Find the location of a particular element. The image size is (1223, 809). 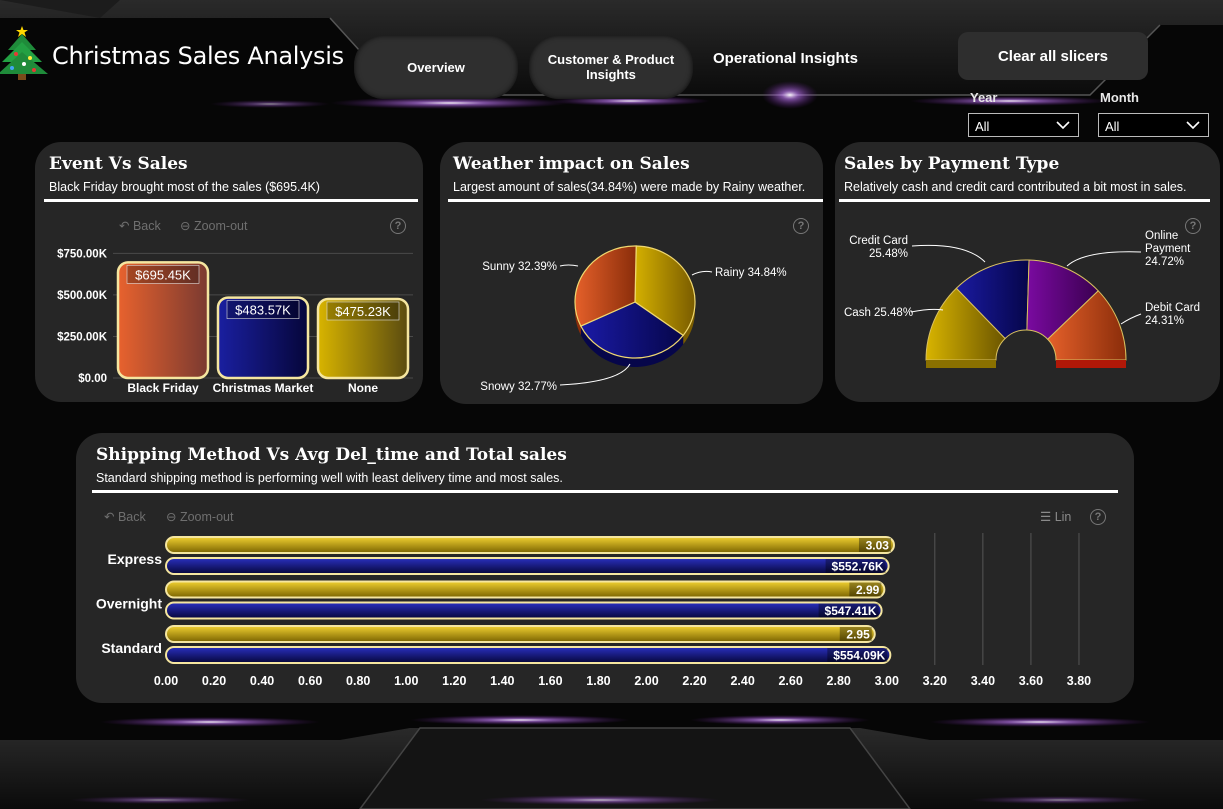

x-tick-label: 2.40 is located at coordinates (742, 681).